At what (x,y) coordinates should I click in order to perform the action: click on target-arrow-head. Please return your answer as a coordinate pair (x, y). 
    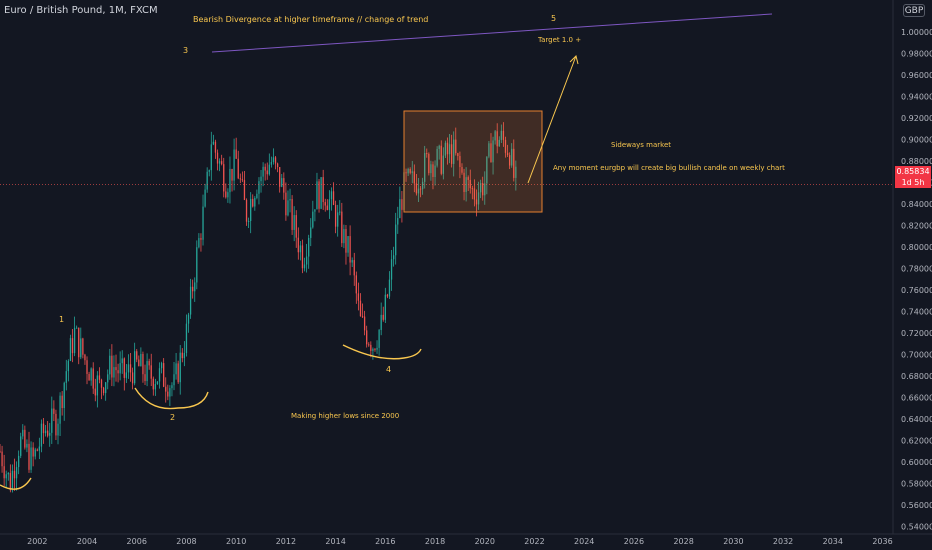
    Looking at the image, I should click on (574, 60).